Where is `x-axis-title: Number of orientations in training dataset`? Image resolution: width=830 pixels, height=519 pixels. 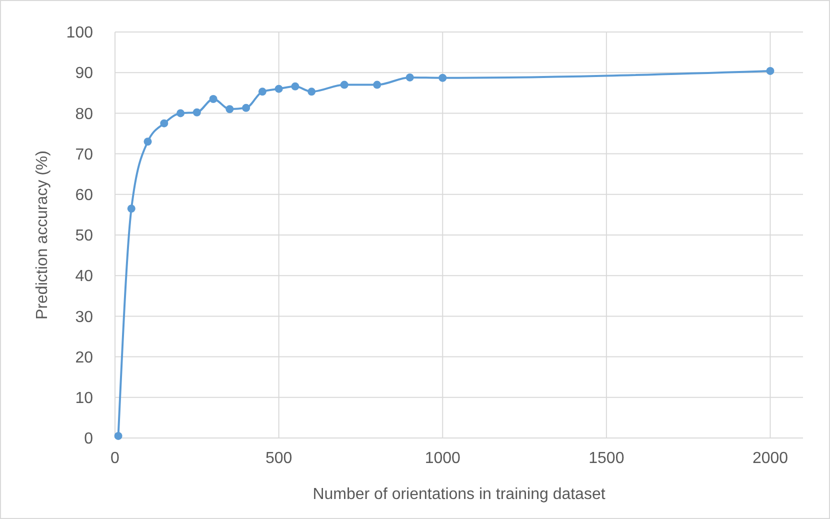 x-axis-title: Number of orientations in training dataset is located at coordinates (459, 494).